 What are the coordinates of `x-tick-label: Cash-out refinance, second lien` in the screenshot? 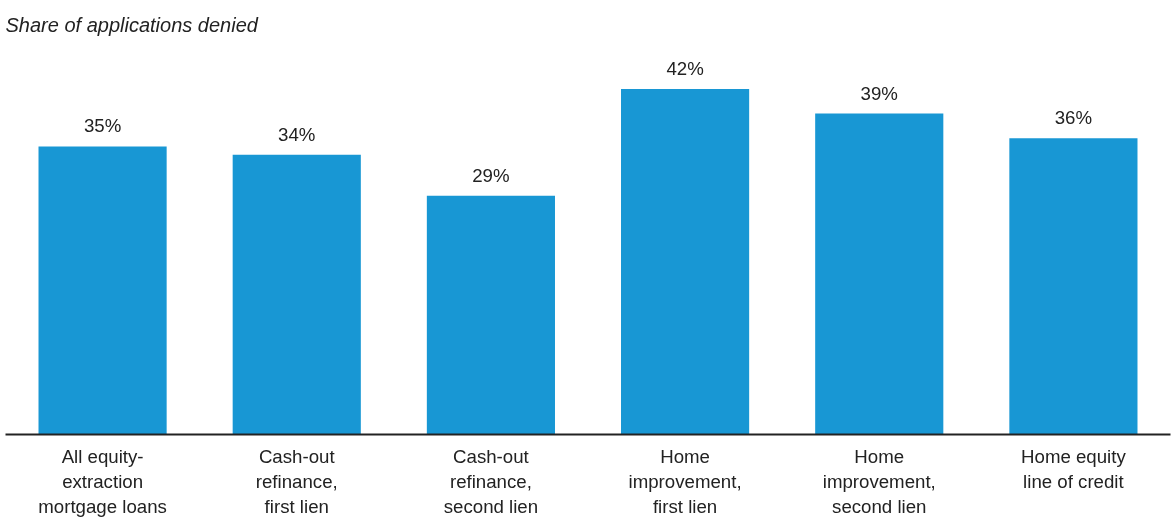 It's located at (491, 481).